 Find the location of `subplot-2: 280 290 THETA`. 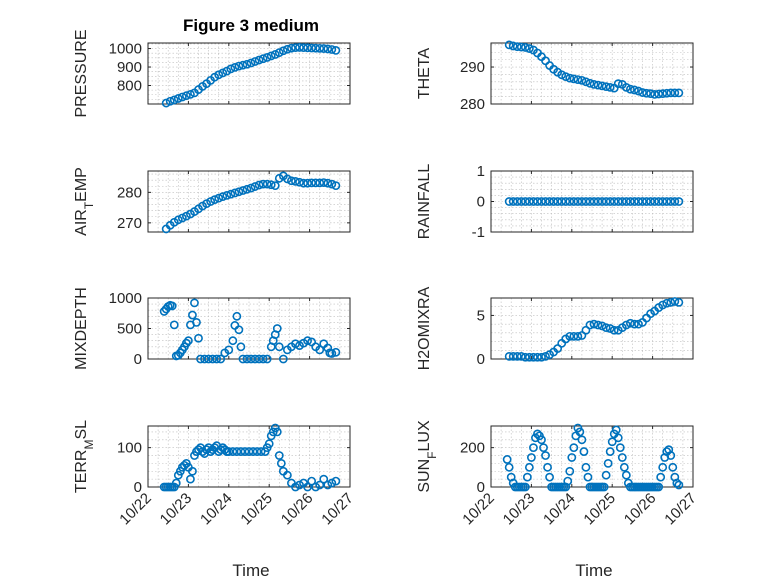

subplot-2: 280 290 THETA is located at coordinates (555, 76).